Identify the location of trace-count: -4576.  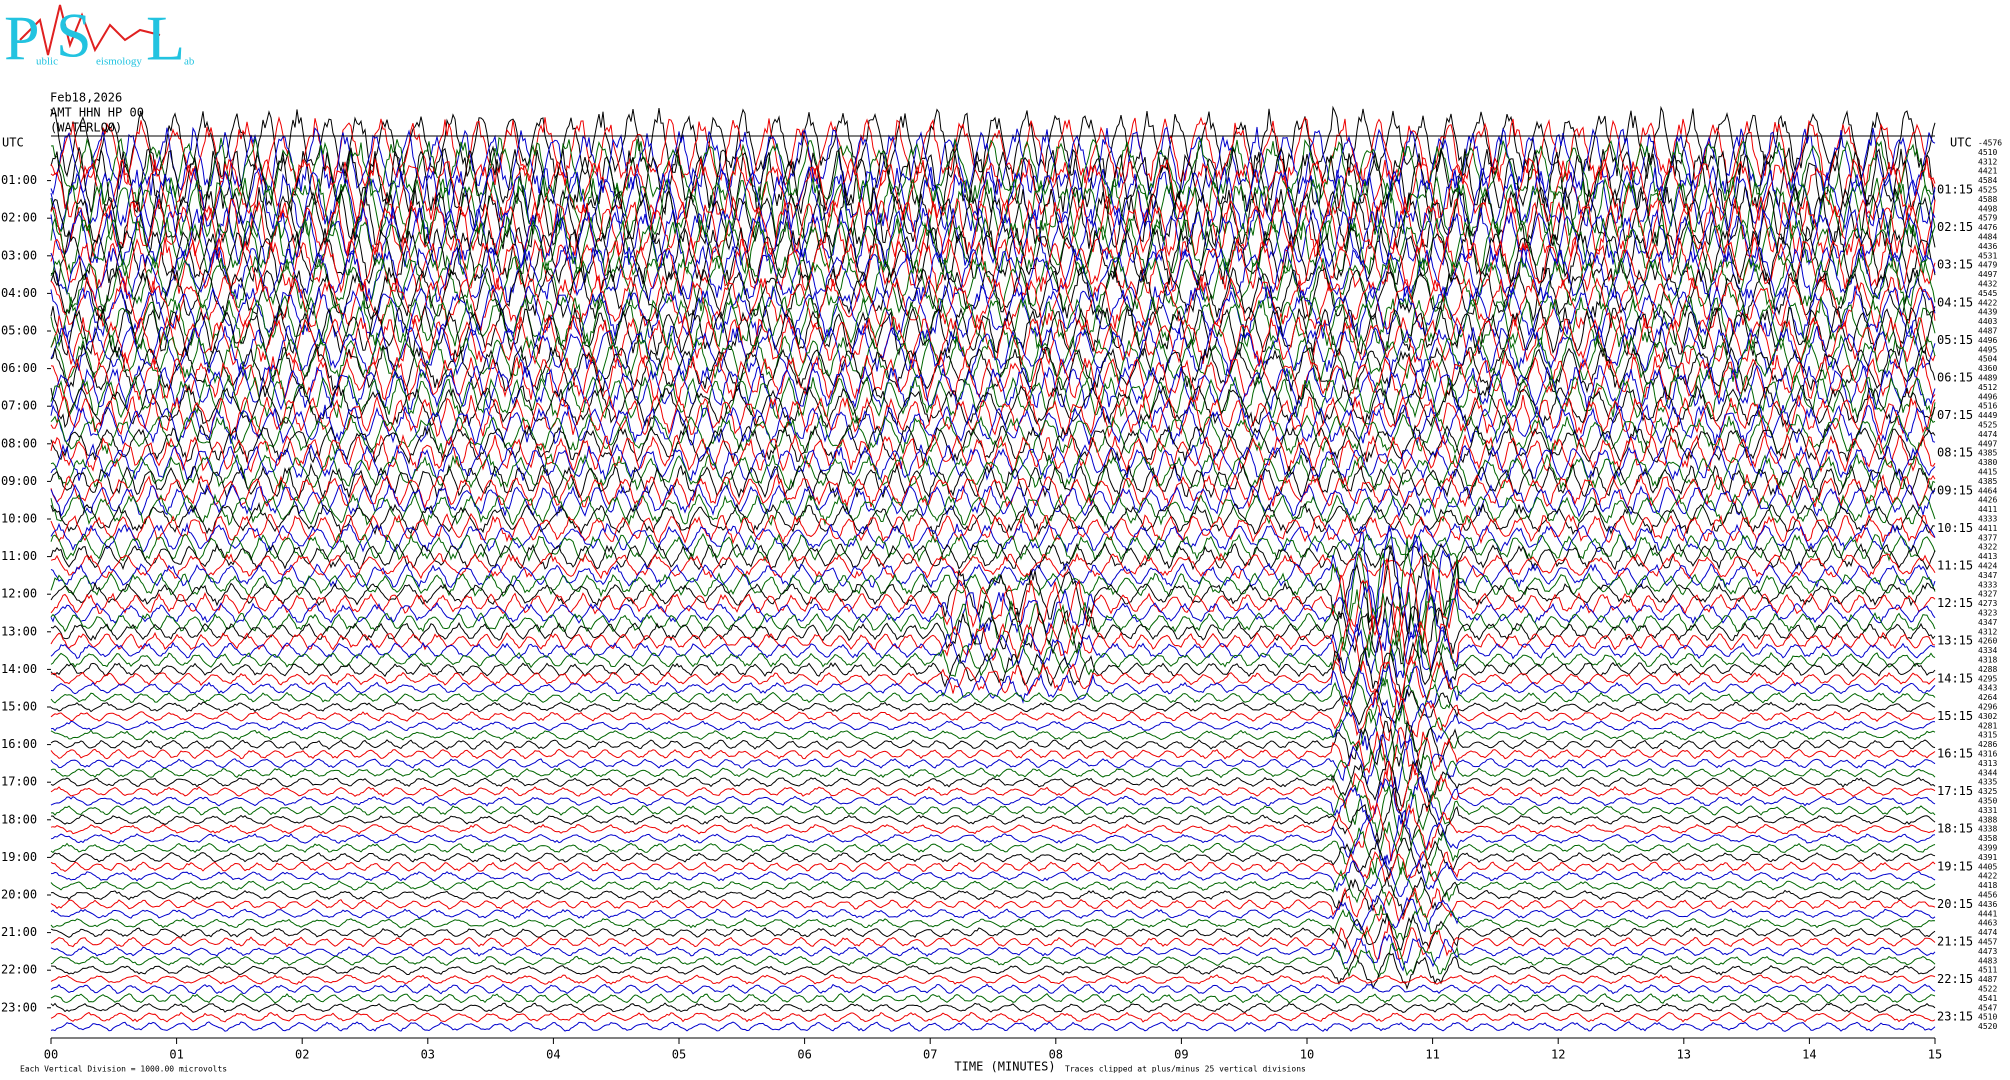
(1990, 143).